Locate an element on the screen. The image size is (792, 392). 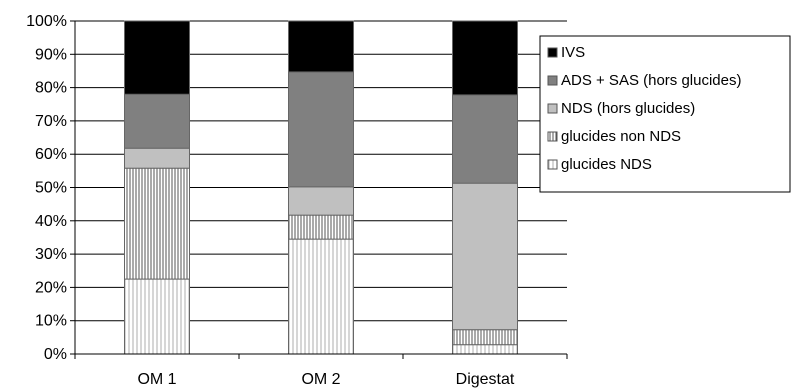
x-tick-label: OM 1 is located at coordinates (156, 379).